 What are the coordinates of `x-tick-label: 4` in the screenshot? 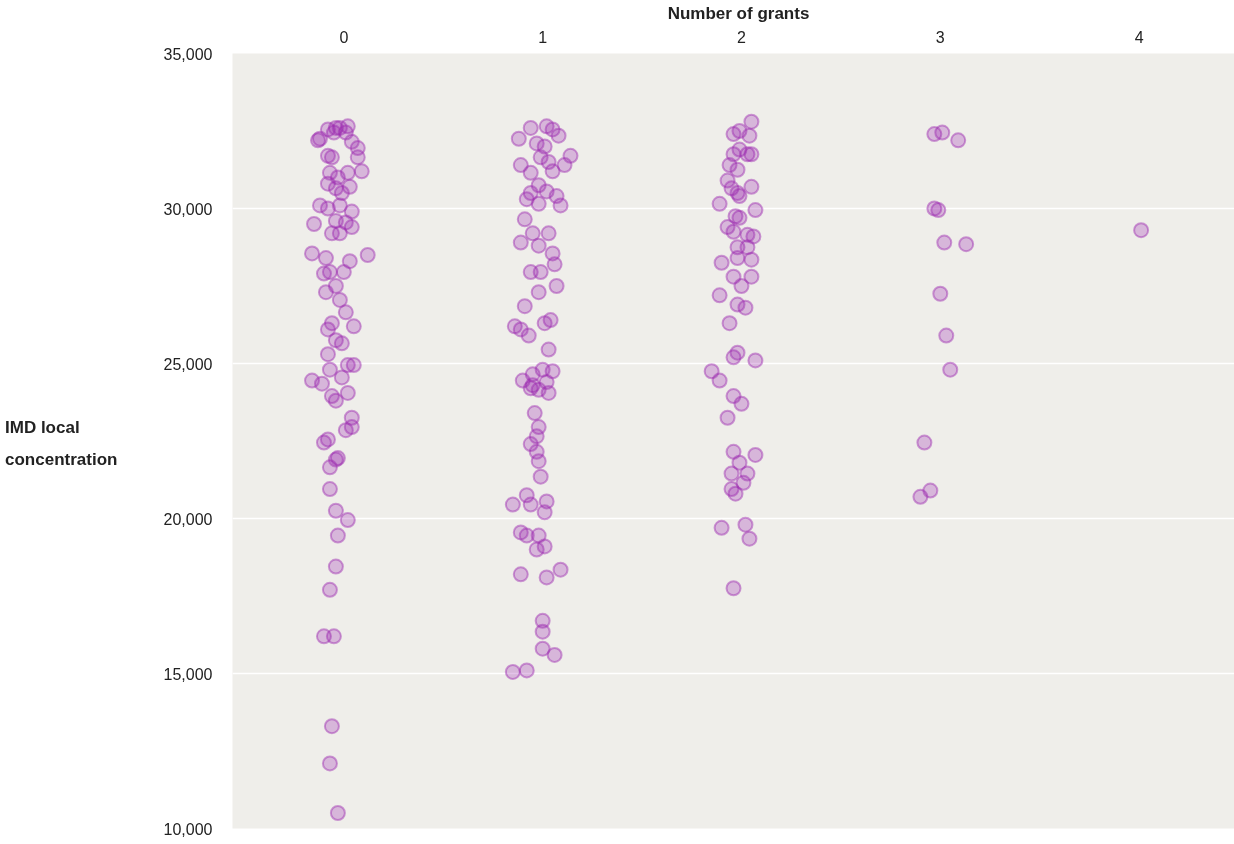 It's located at (1139, 37).